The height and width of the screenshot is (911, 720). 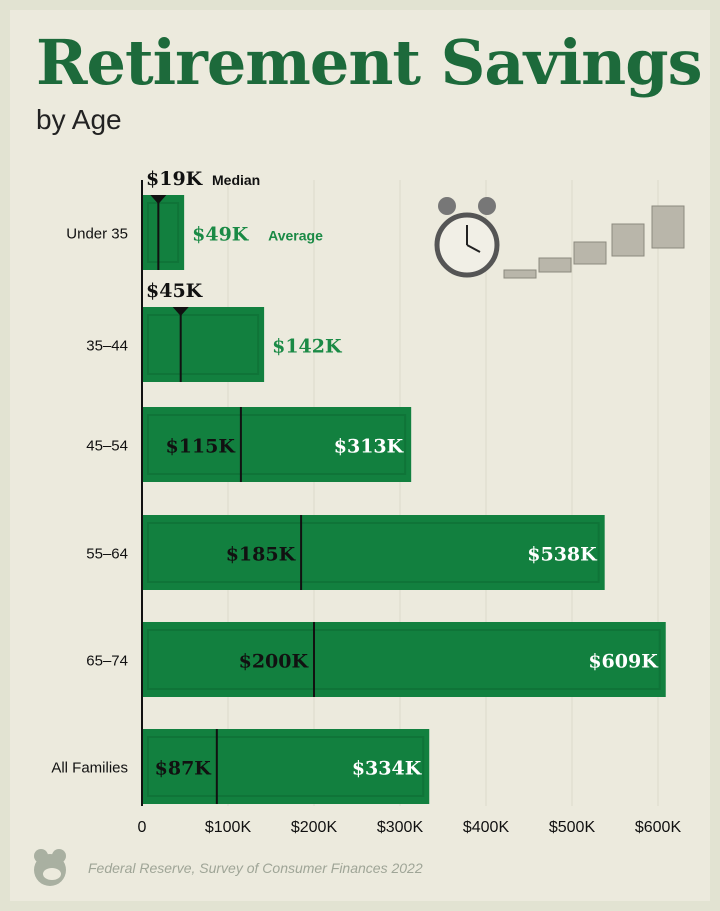 I want to click on category-label: All Families, so click(x=89, y=768).